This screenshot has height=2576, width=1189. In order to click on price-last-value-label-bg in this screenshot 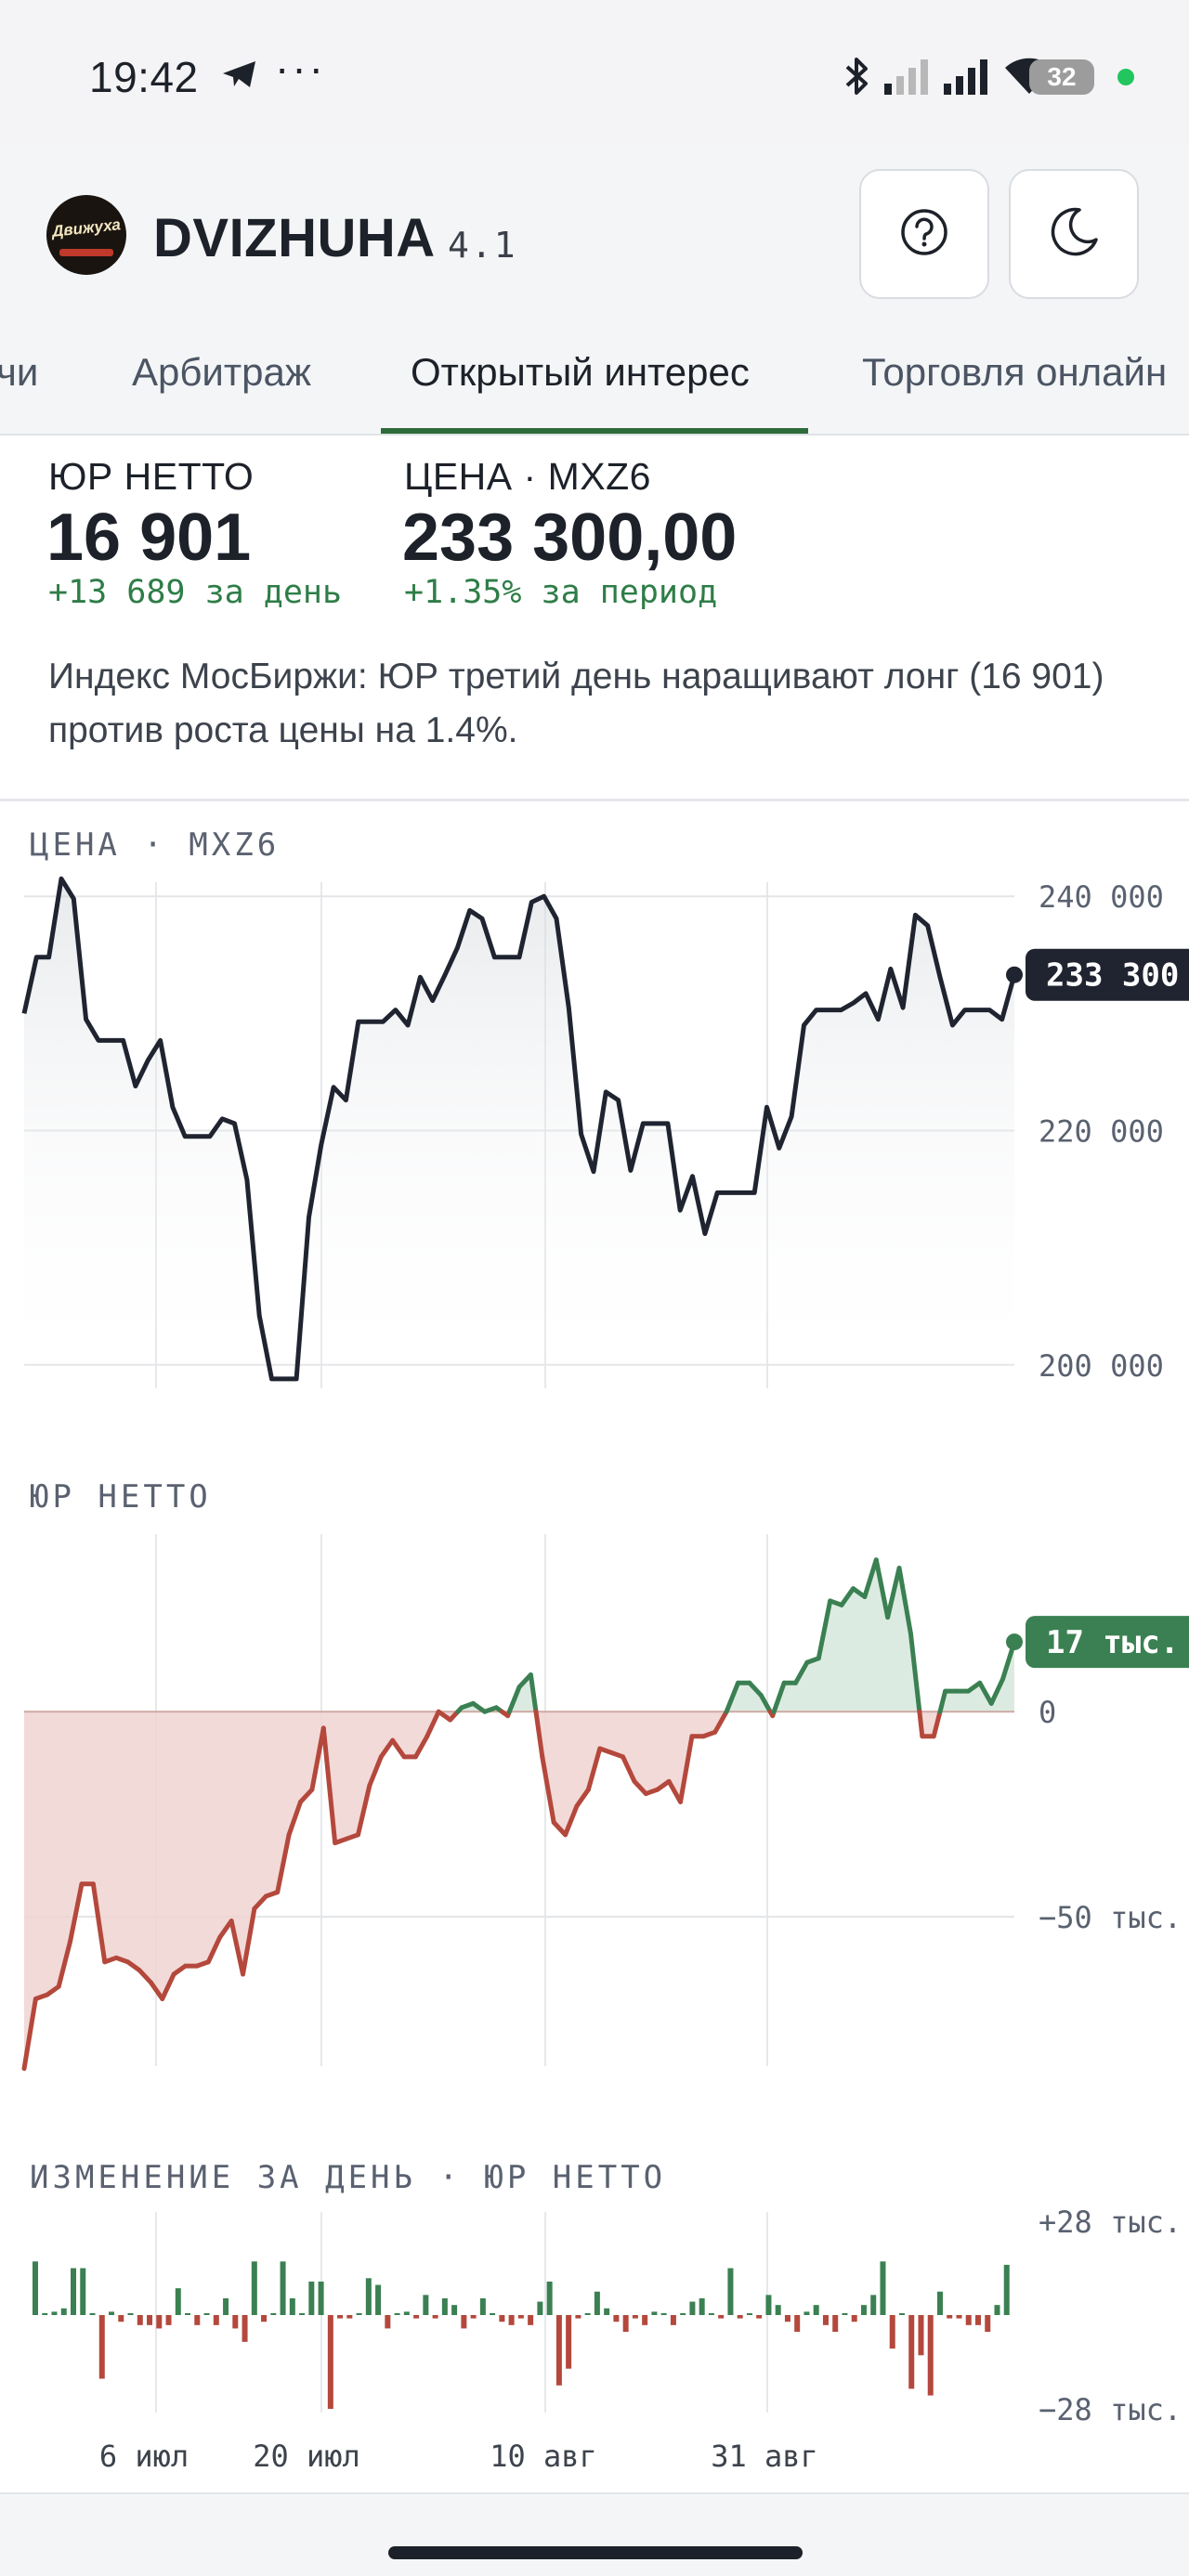, I will do `click(1108, 974)`.